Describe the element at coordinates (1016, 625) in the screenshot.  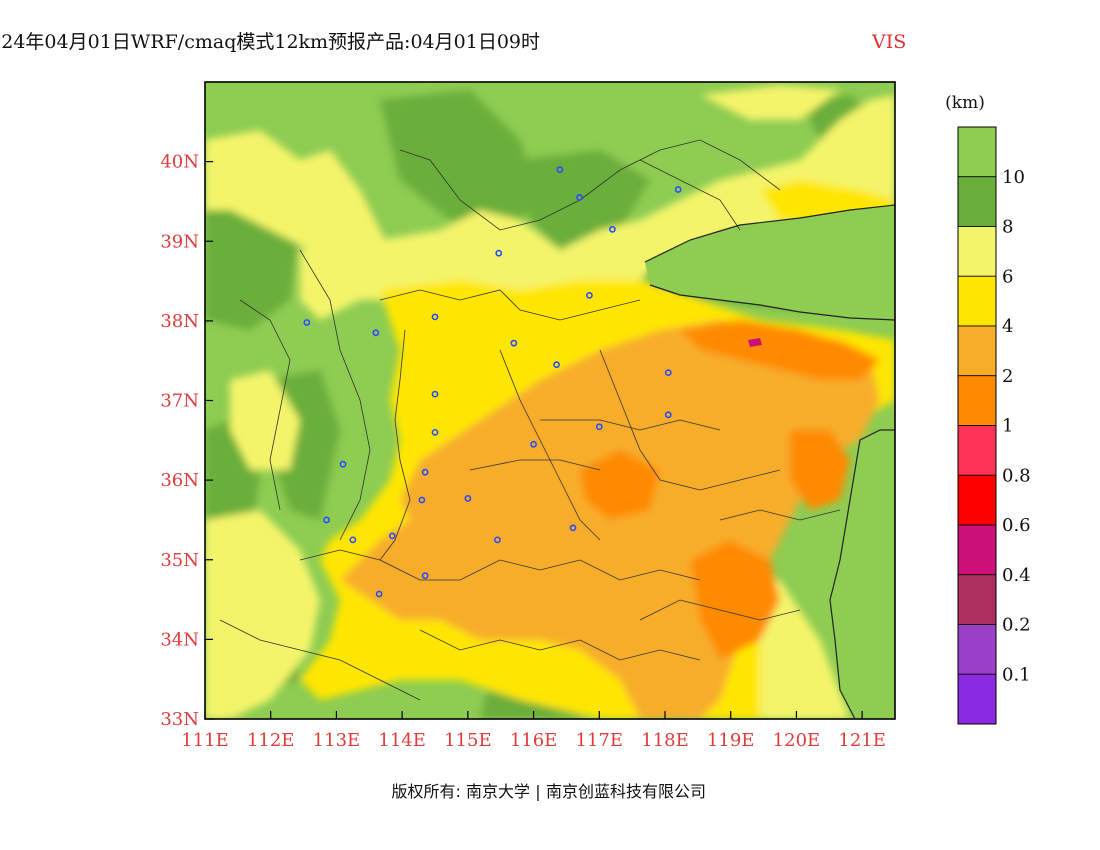
I see `colorbar-label: 0.2` at that location.